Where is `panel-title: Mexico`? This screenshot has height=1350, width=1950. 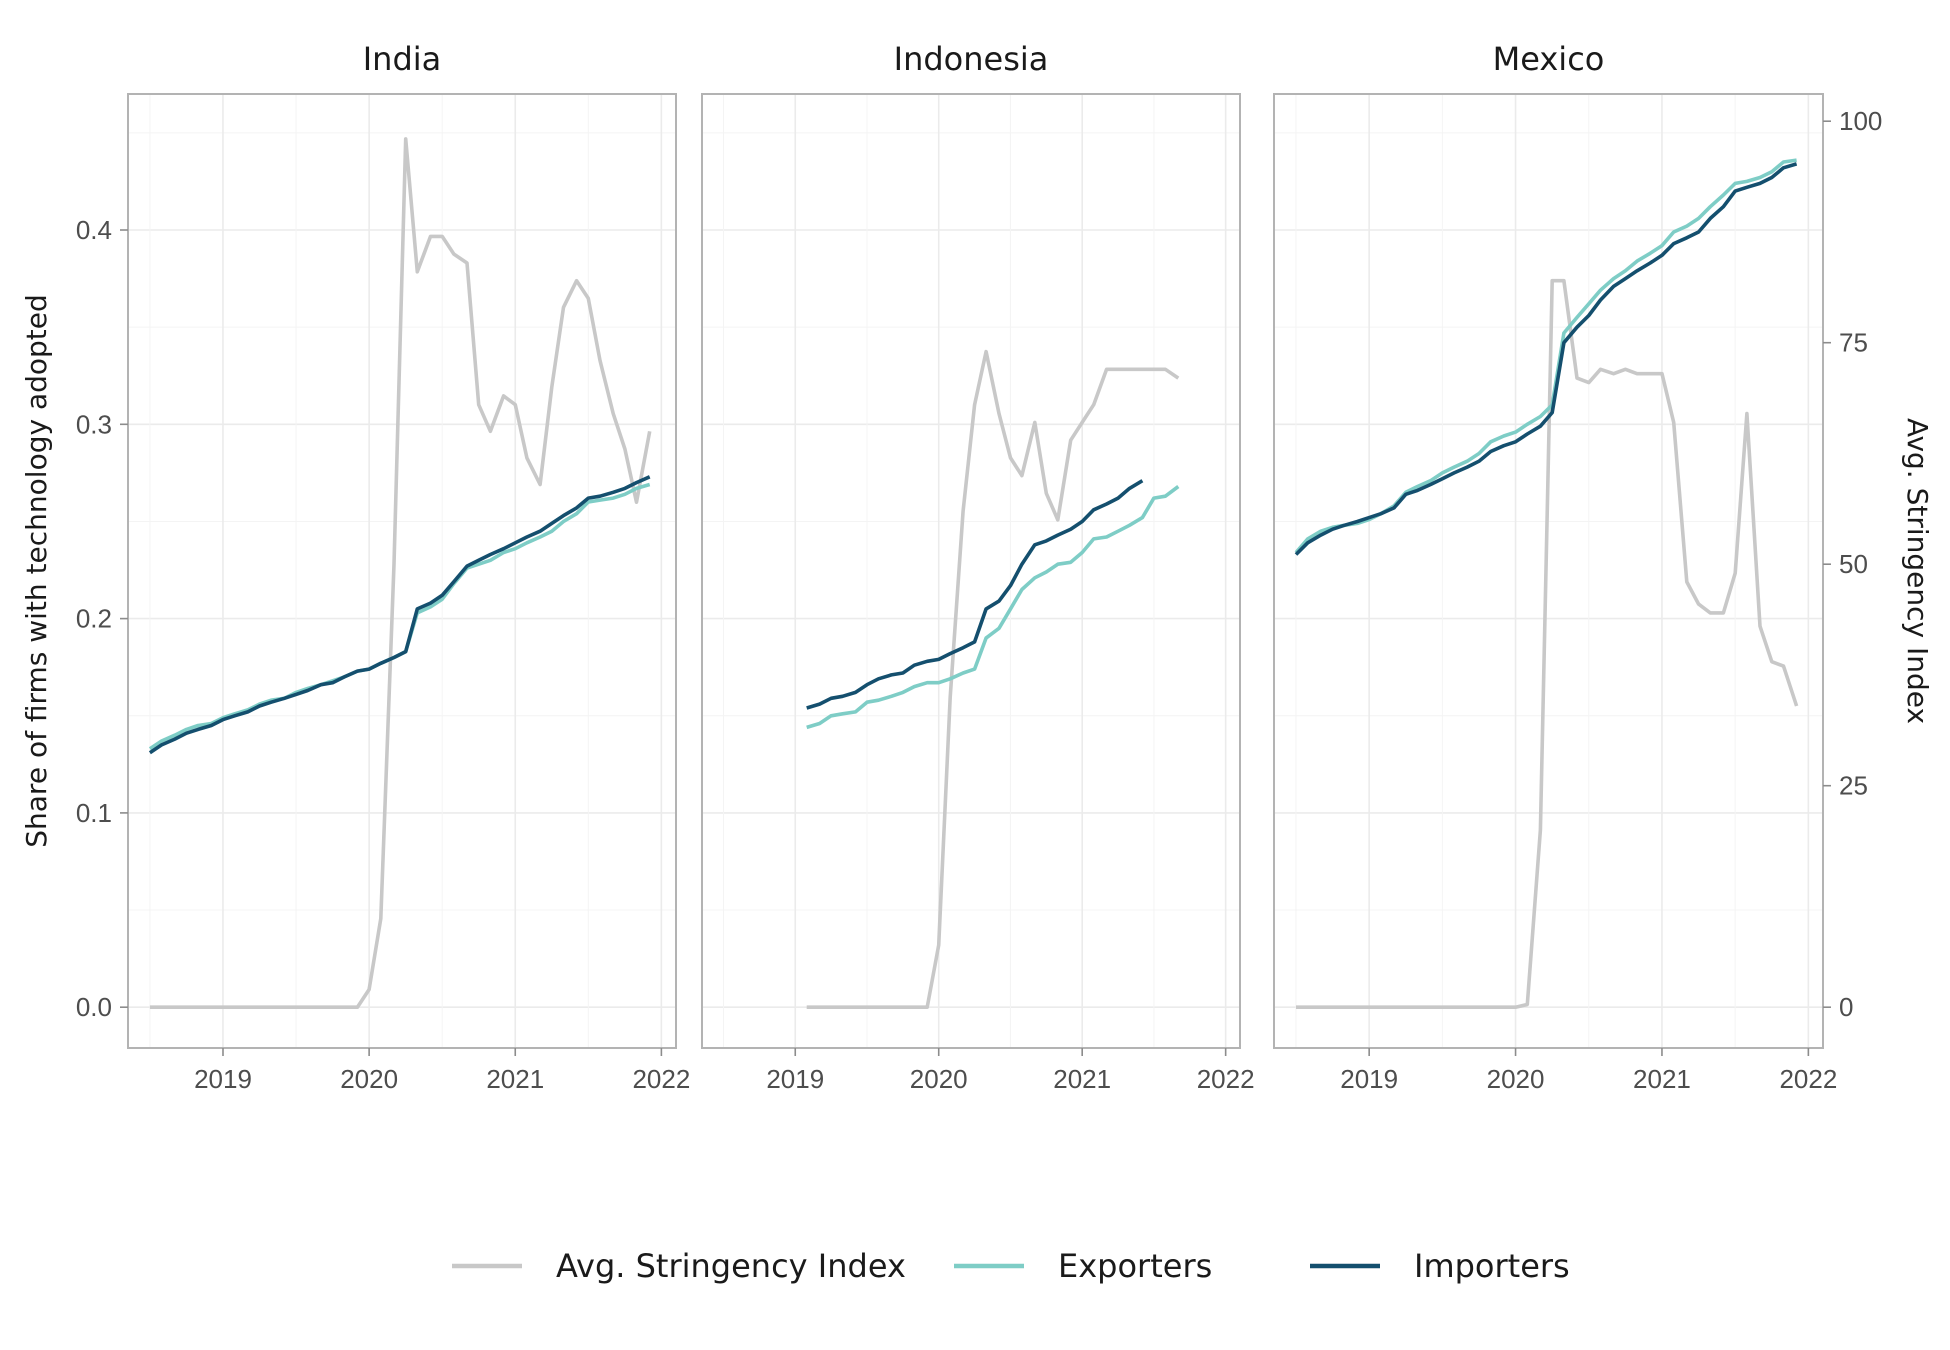 panel-title: Mexico is located at coordinates (1549, 59).